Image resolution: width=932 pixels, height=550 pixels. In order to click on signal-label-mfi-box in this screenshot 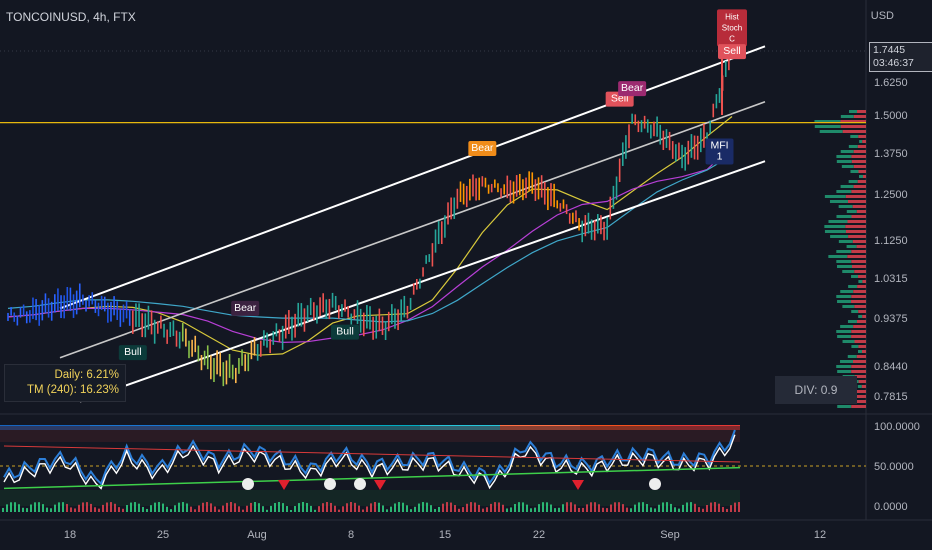, I will do `click(719, 151)`.